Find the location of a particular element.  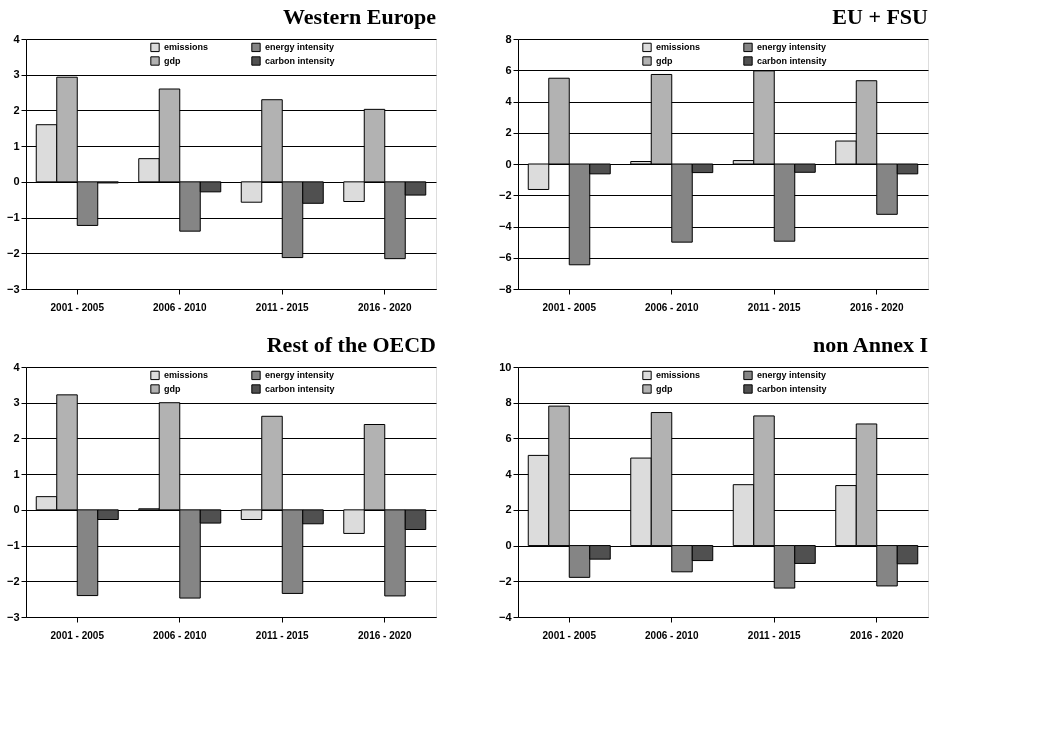

chart-title: non Annex I is located at coordinates (870, 344).